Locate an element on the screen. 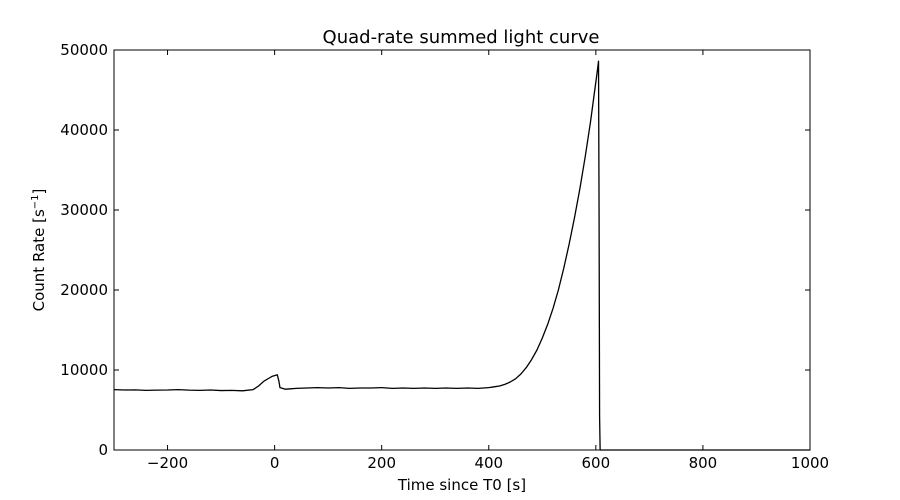 The image size is (900, 500). y-axis-label-main: Count Rate [s is located at coordinates (39, 260).